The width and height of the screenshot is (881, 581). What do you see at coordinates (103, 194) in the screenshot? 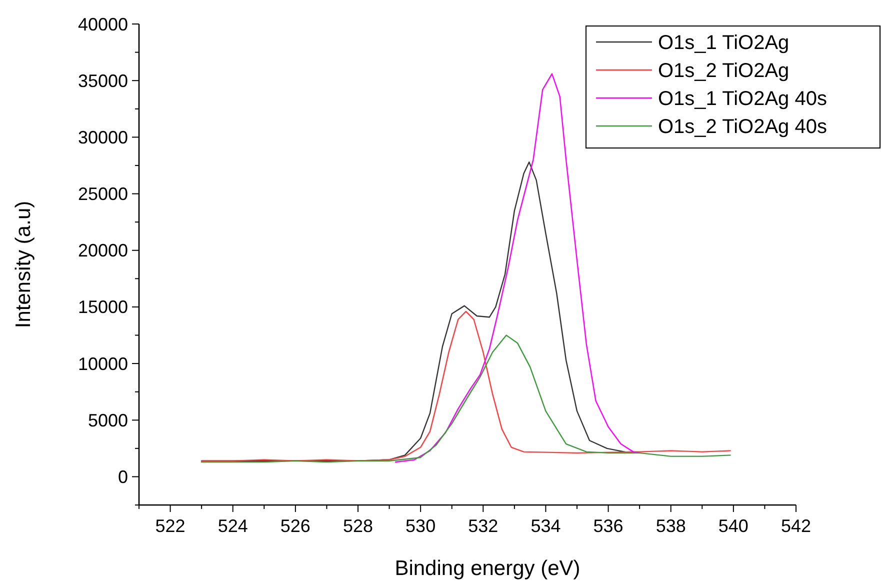
I see `y-tick-label: 25000` at bounding box center [103, 194].